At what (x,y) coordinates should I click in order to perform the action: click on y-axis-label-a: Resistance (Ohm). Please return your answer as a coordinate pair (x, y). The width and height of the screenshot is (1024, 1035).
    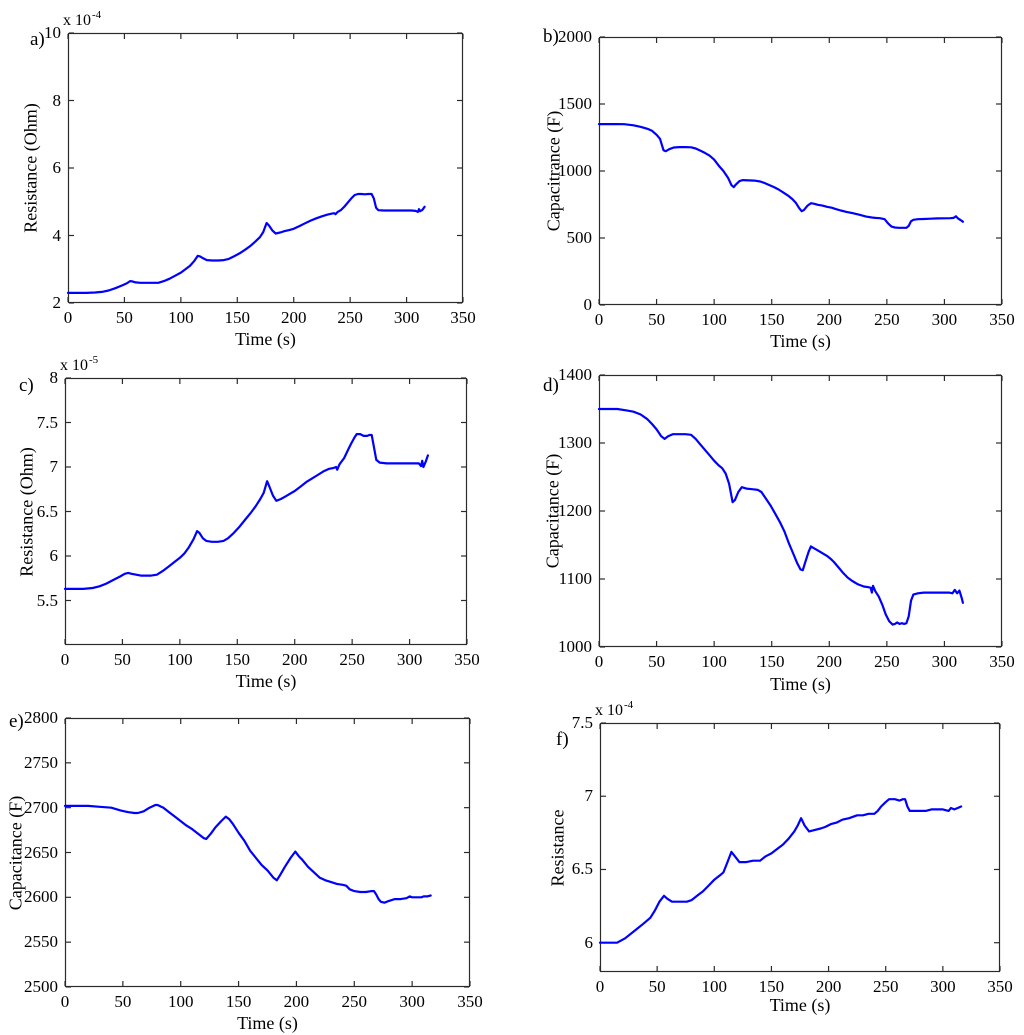
    Looking at the image, I should click on (30, 168).